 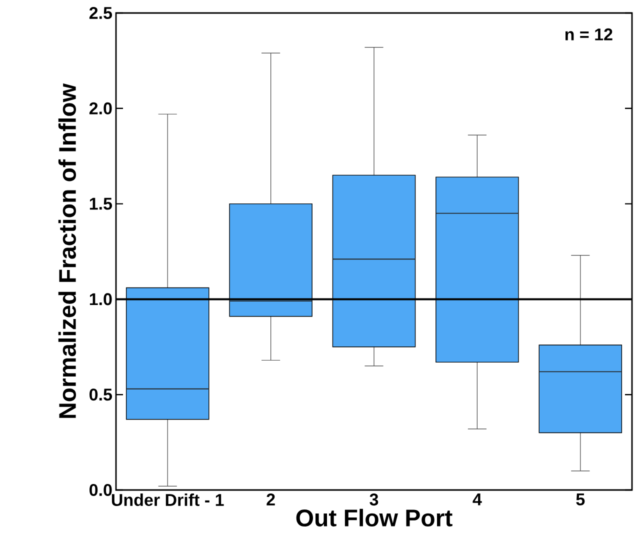 I want to click on y-tick-label: 0.0, so click(x=101, y=490).